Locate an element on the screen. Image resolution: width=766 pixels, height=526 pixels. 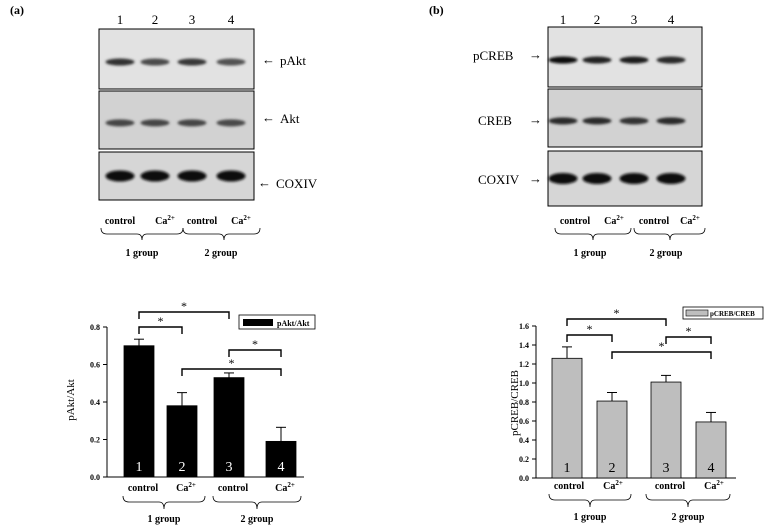
blot-labels-a: ← pAkt ← Akt ← COXIV is located at coordinates (288, 121).